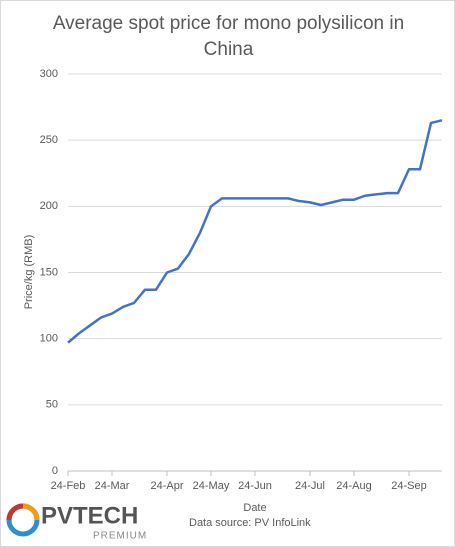 The height and width of the screenshot is (547, 455). What do you see at coordinates (49, 339) in the screenshot?
I see `y-tick-label: 100` at bounding box center [49, 339].